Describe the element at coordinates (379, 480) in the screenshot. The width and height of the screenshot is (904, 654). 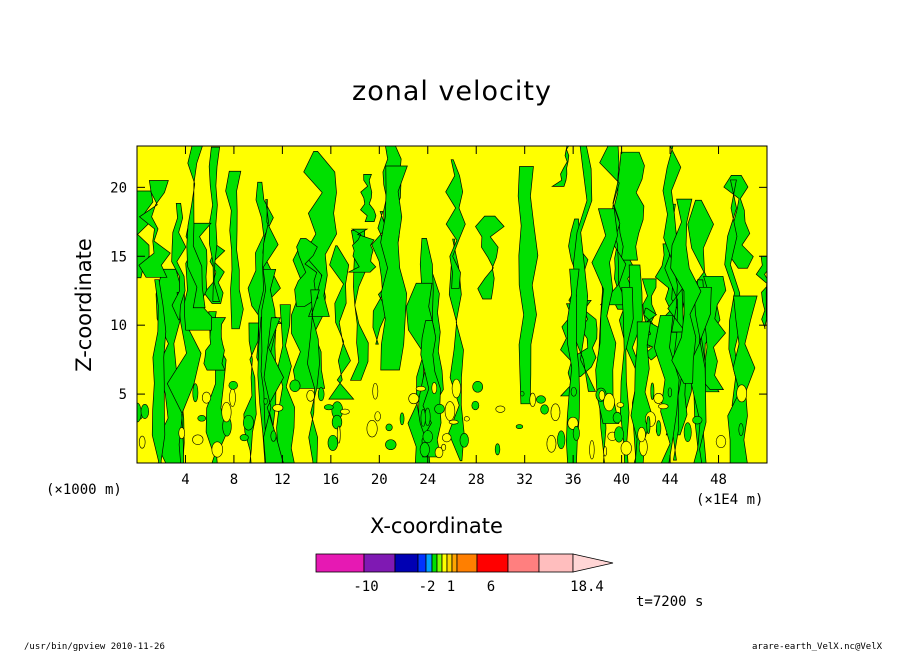
I see `x-tick-label: 20` at that location.